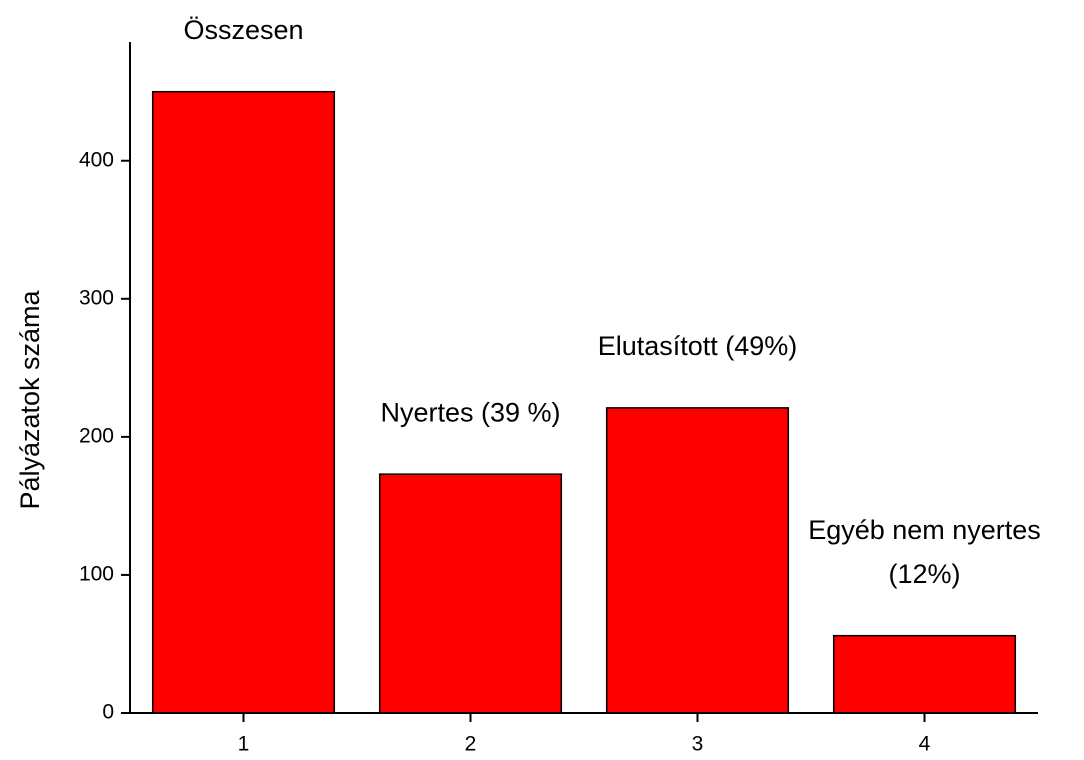 Image resolution: width=1084 pixels, height=760 pixels. What do you see at coordinates (96, 435) in the screenshot?
I see `y-tick-label: 200` at bounding box center [96, 435].